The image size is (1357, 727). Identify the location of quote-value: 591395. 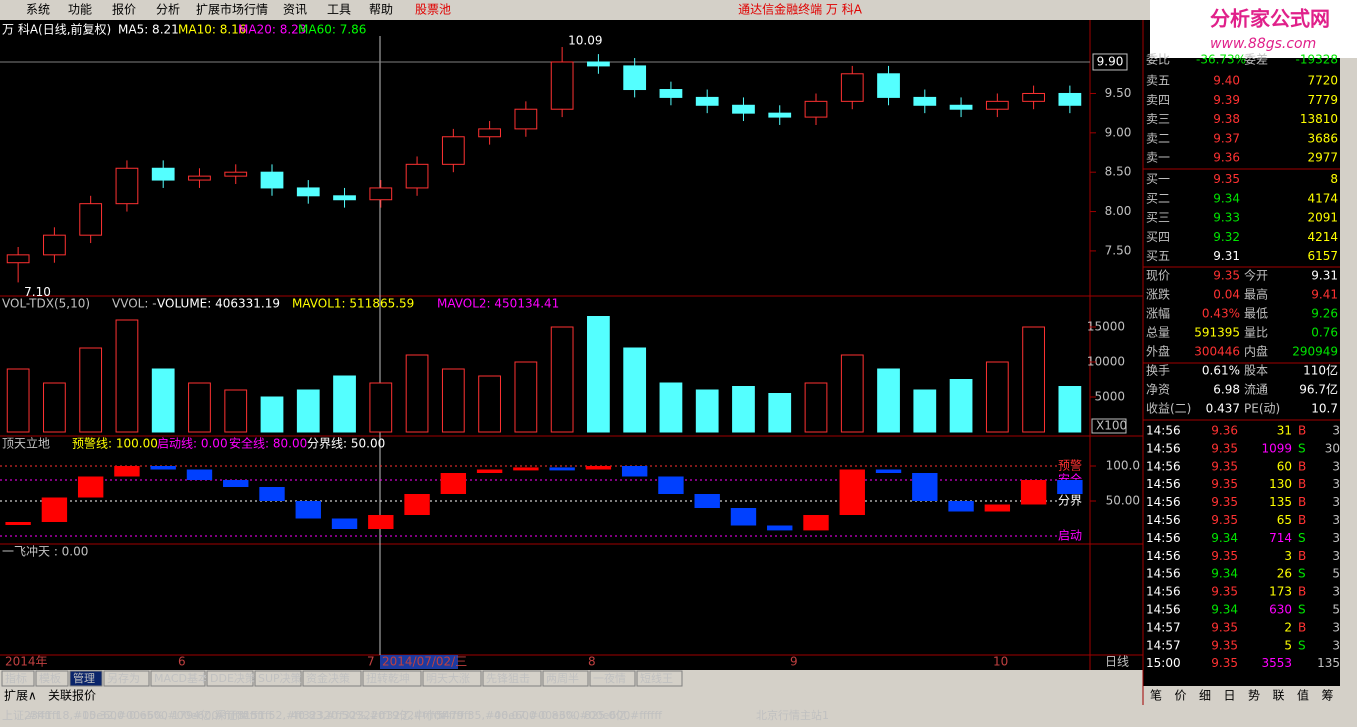
(1217, 333).